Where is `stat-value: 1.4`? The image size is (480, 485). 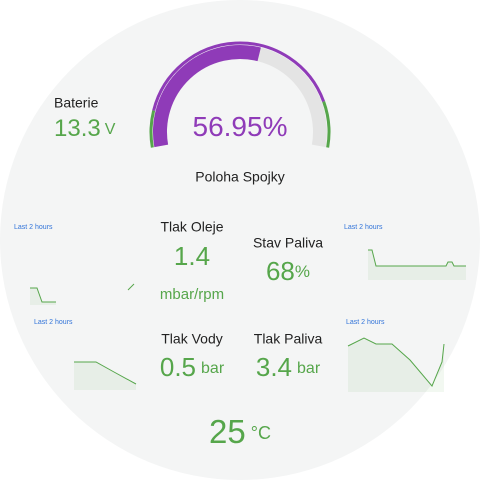
stat-value: 1.4 is located at coordinates (192, 256).